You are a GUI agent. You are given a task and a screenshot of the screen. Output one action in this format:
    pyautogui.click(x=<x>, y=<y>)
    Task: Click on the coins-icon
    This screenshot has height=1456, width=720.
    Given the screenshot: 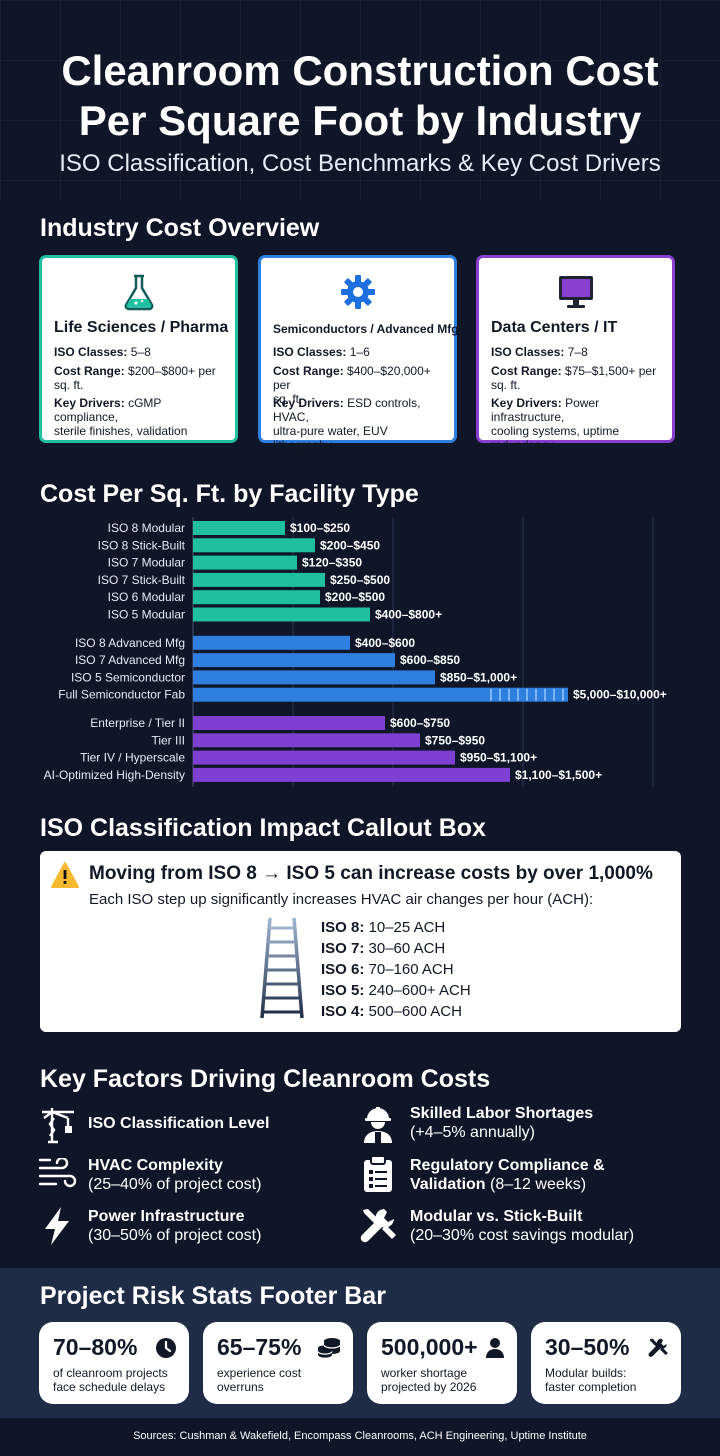 What is the action you would take?
    pyautogui.click(x=329, y=1348)
    